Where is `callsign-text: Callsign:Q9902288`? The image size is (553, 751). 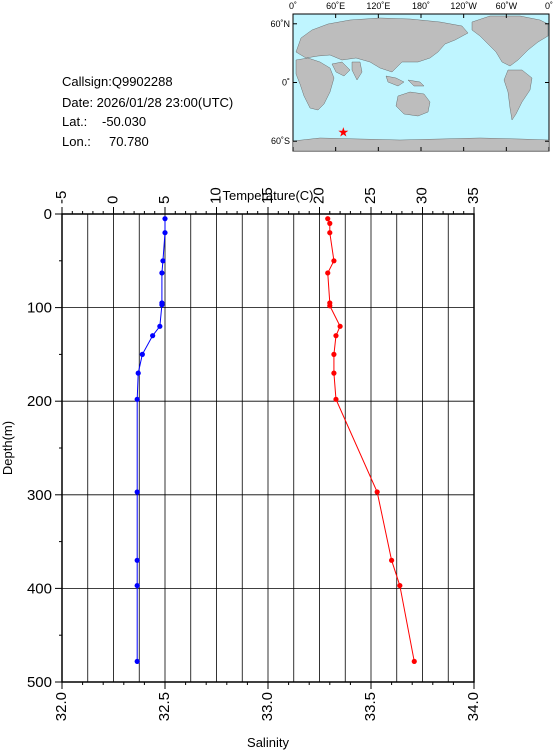
callsign-text: Callsign:Q9902288 is located at coordinates (117, 81).